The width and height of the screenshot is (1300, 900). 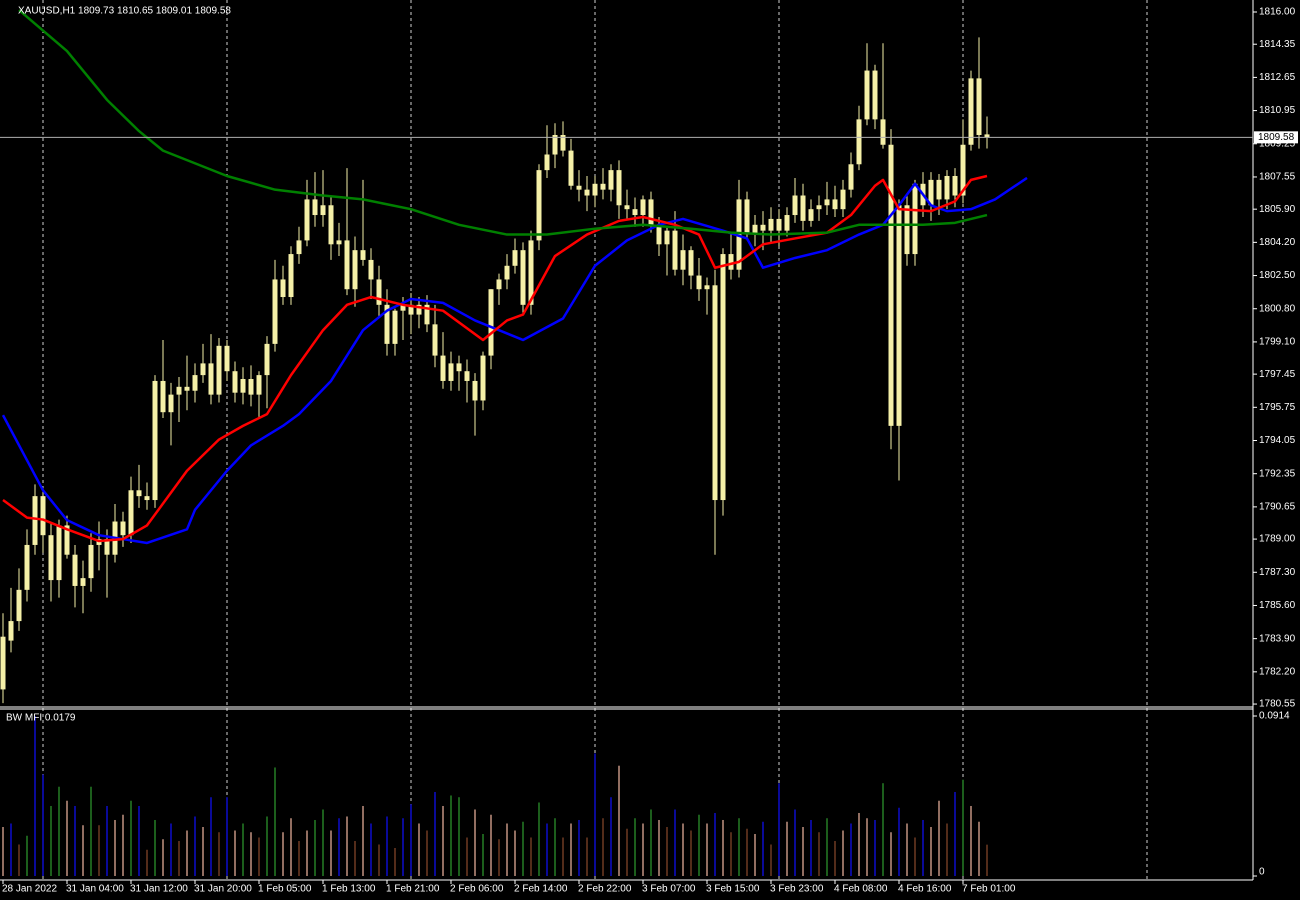 I want to click on y-tick-label: 1802.50, so click(x=1277, y=275).